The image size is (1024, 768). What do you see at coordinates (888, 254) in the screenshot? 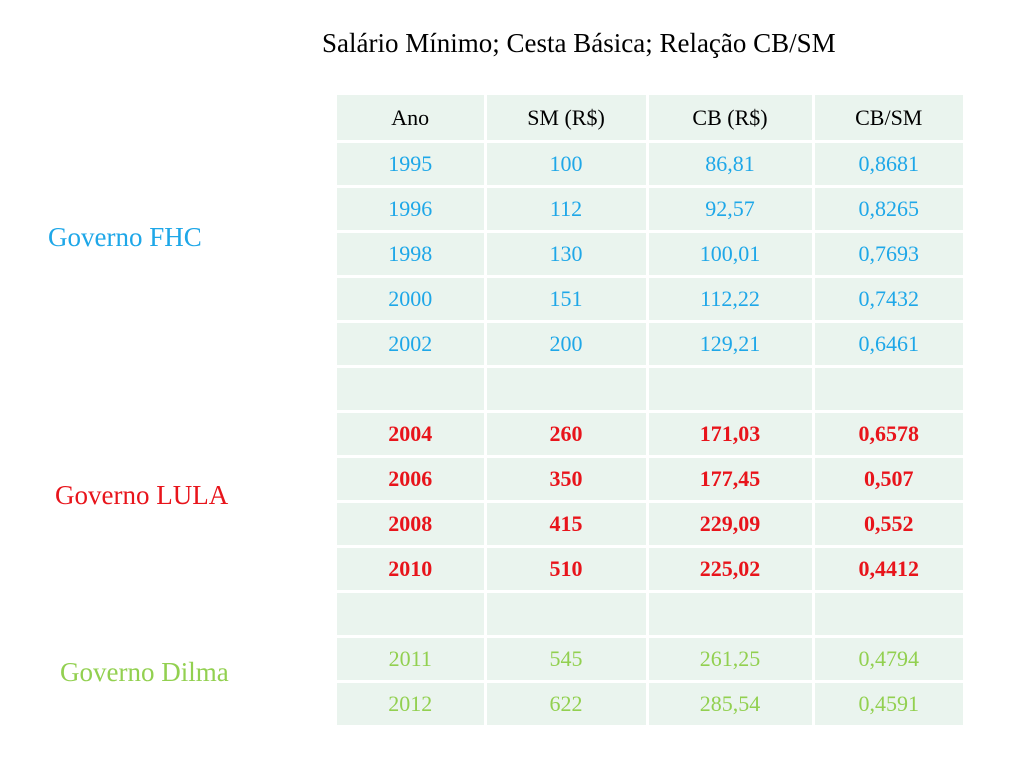
I see `cell-cb-sm: 0,7693` at bounding box center [888, 254].